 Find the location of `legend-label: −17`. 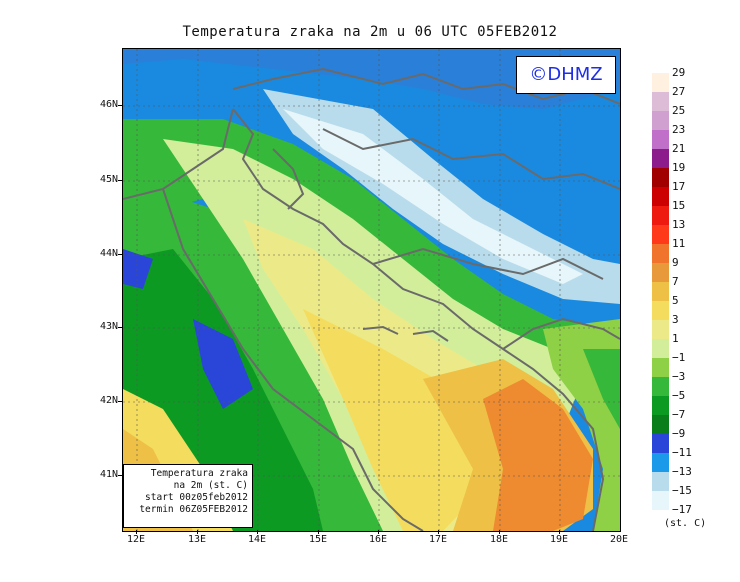

legend-label: −17 is located at coordinates (682, 509).